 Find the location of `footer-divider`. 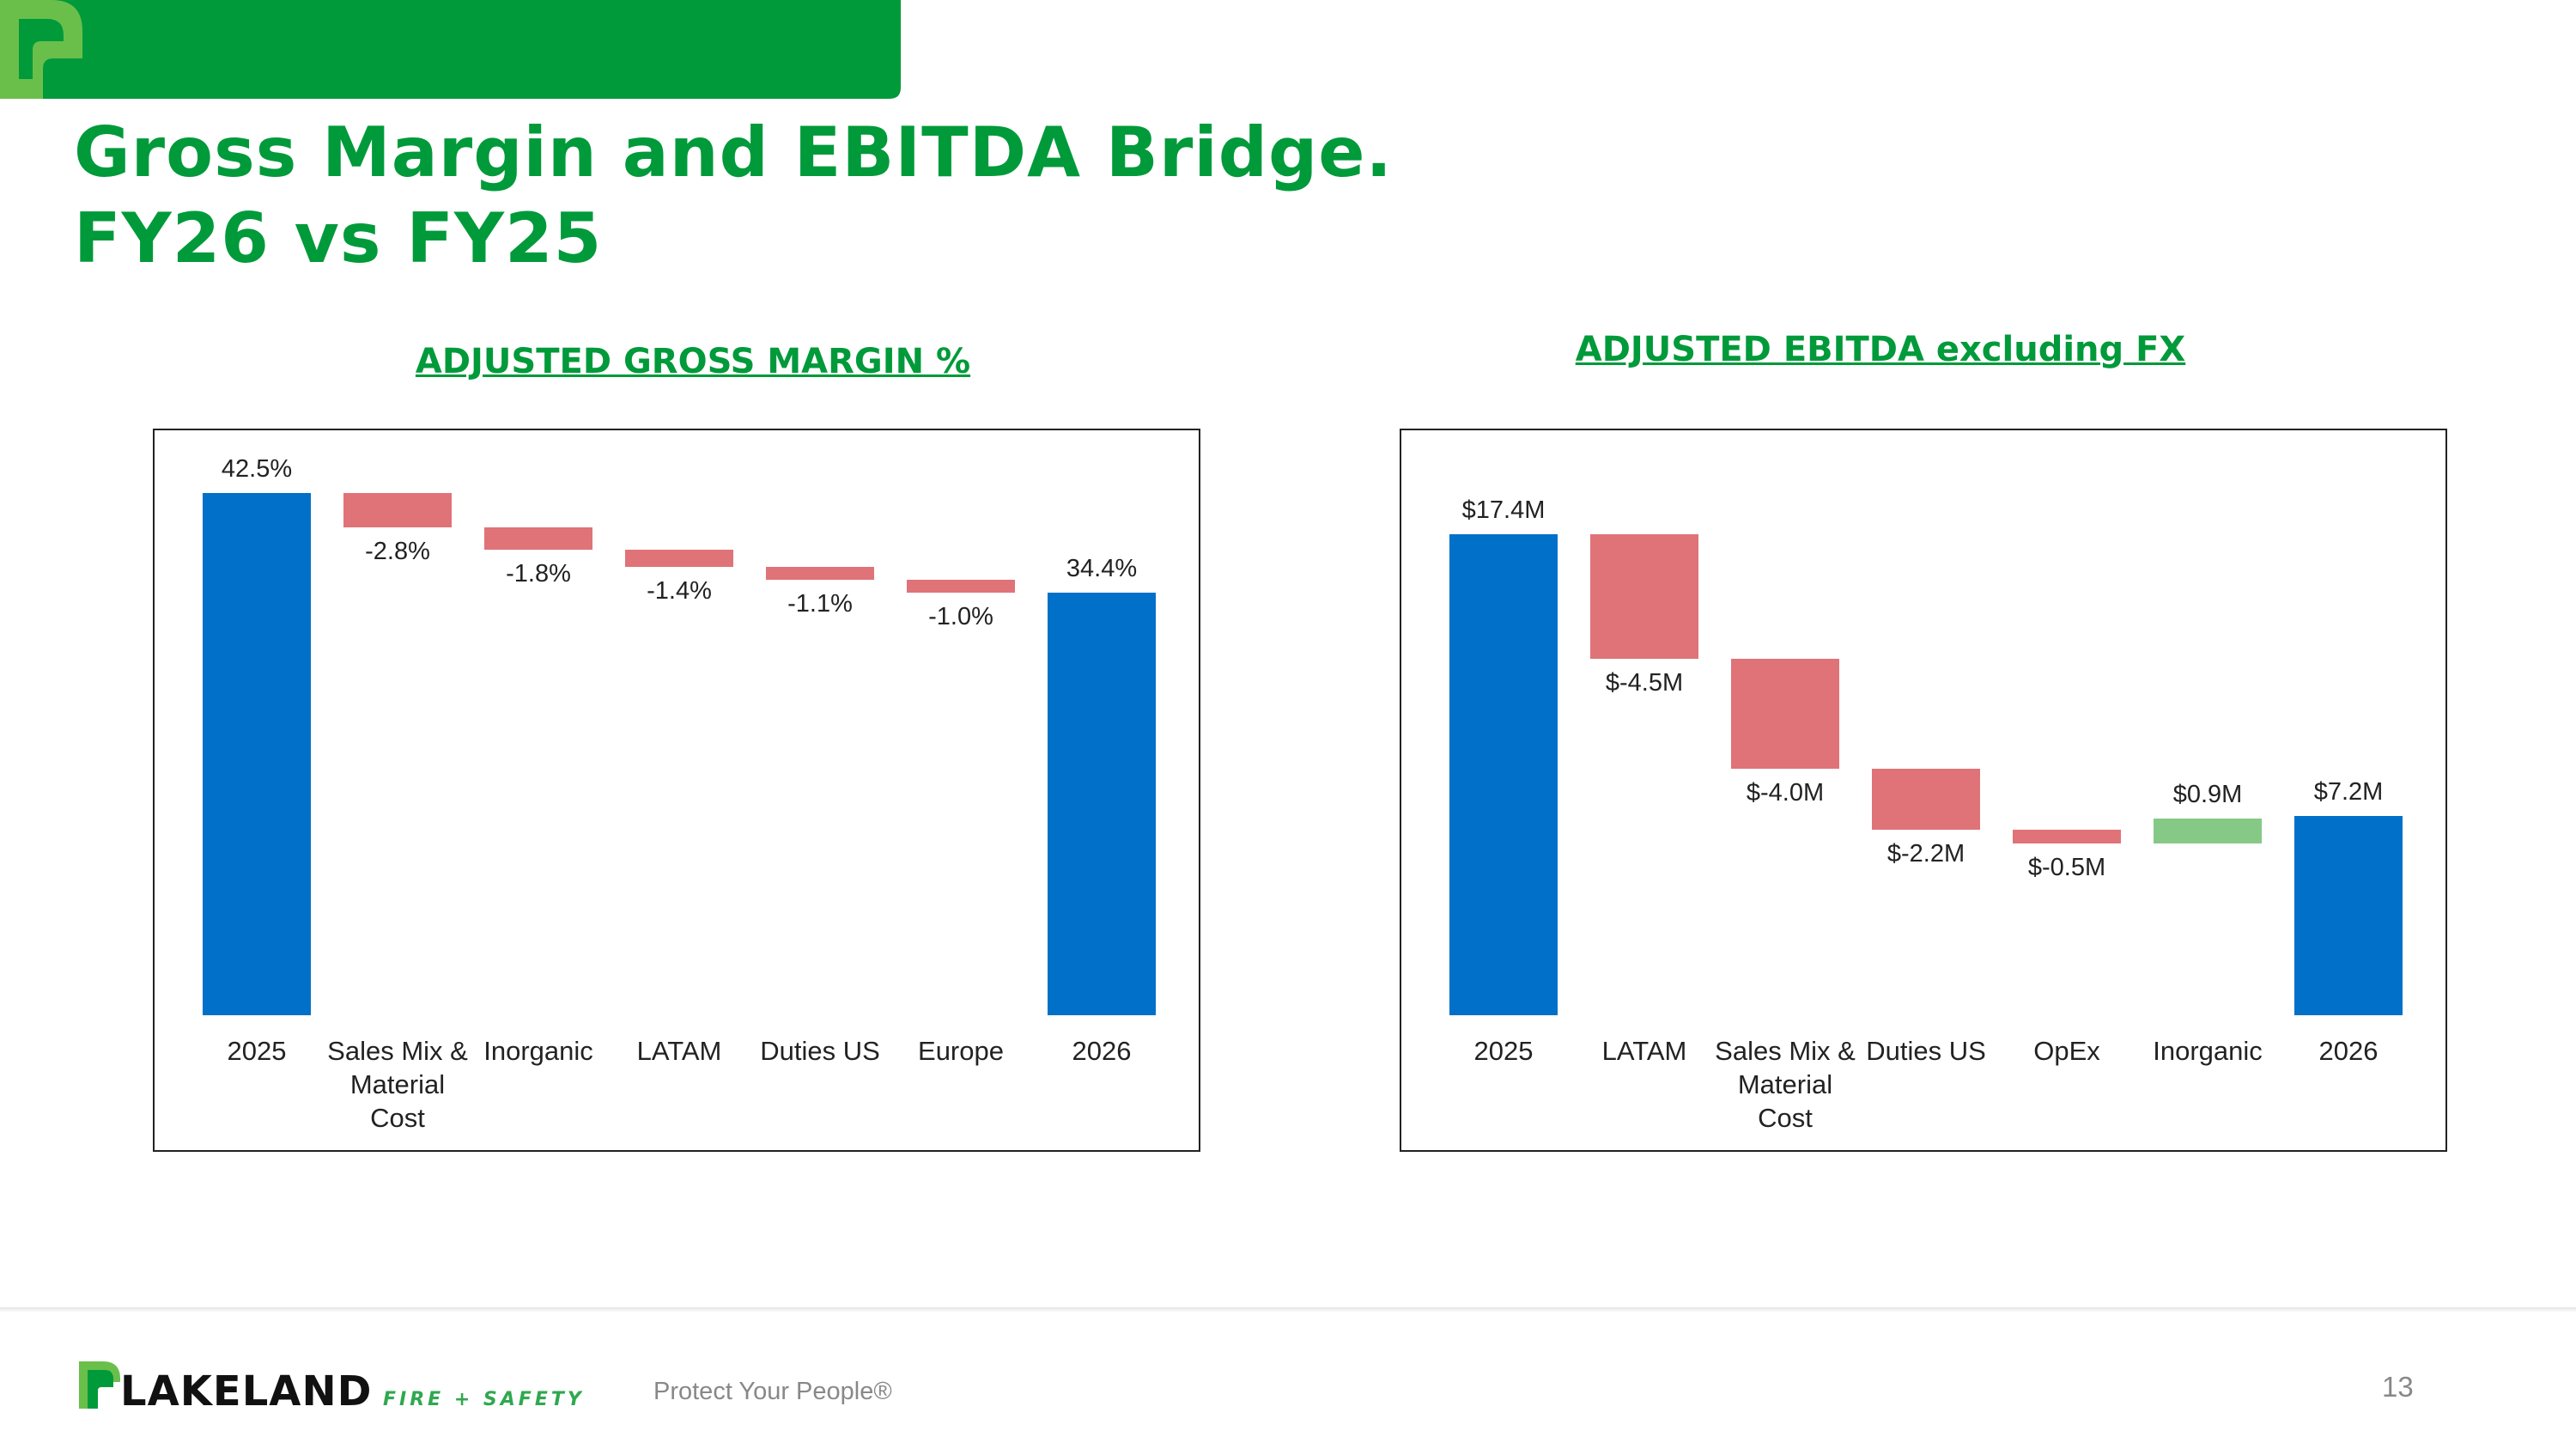

footer-divider is located at coordinates (1288, 1309).